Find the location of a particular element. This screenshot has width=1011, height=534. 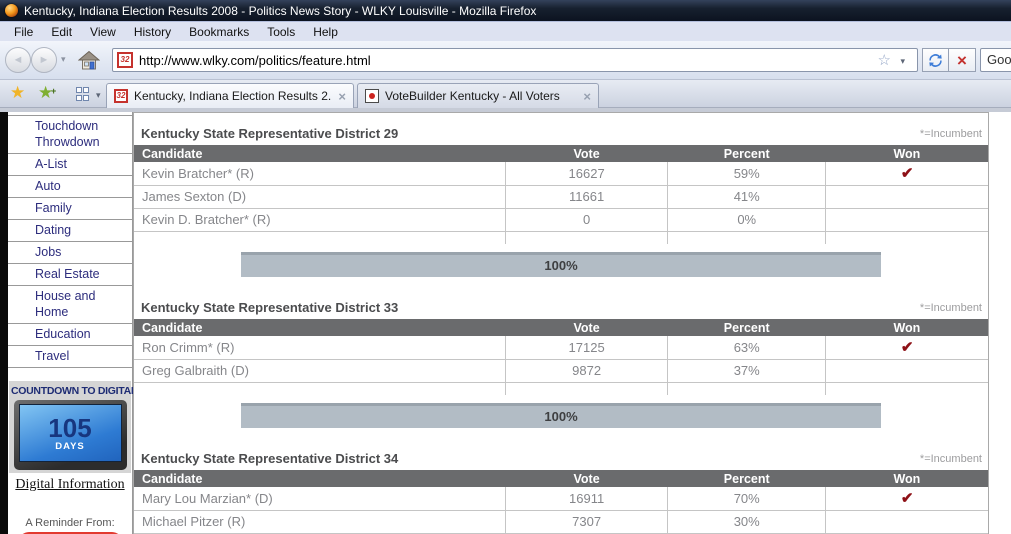

col-candidate: Candidate is located at coordinates (320, 153).